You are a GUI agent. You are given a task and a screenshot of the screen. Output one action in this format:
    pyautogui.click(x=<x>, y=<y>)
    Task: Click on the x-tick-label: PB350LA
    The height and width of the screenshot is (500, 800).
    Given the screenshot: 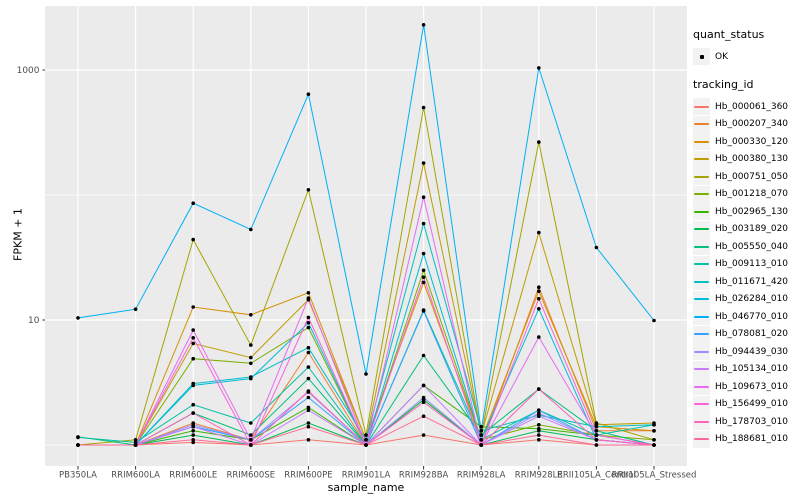 What is the action you would take?
    pyautogui.click(x=78, y=476)
    